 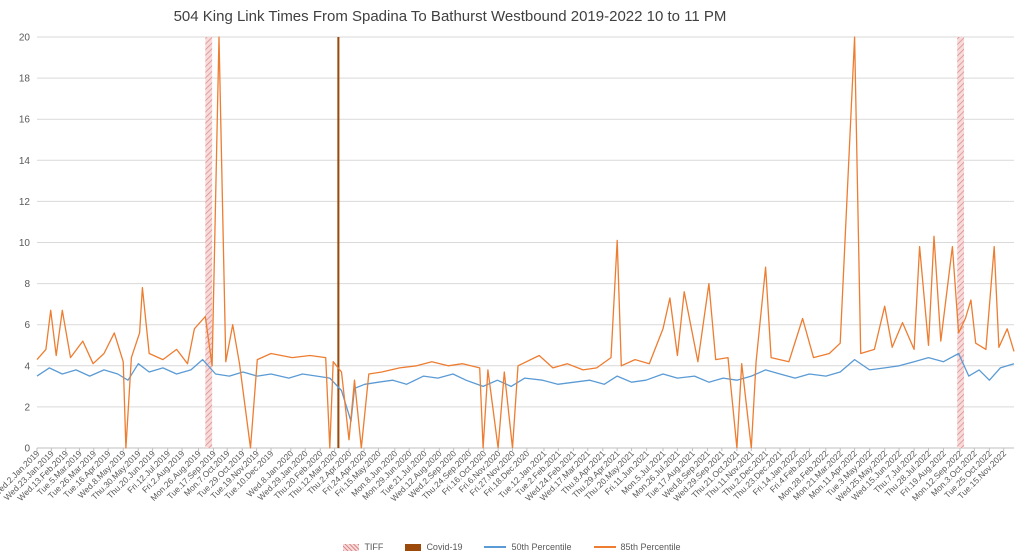 What do you see at coordinates (25, 161) in the screenshot?
I see `y-tick-label: 14` at bounding box center [25, 161].